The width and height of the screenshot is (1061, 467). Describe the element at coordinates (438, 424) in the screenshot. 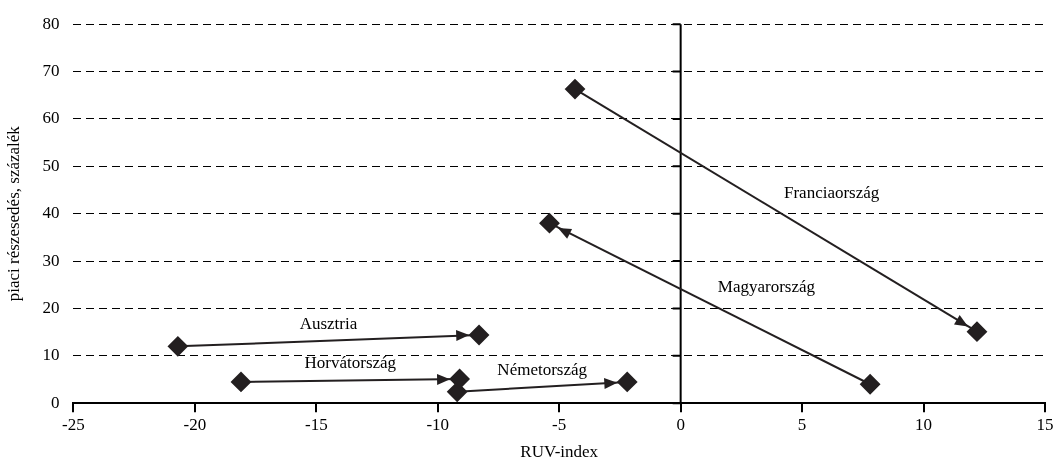

I see `x-tick-label: -10` at that location.